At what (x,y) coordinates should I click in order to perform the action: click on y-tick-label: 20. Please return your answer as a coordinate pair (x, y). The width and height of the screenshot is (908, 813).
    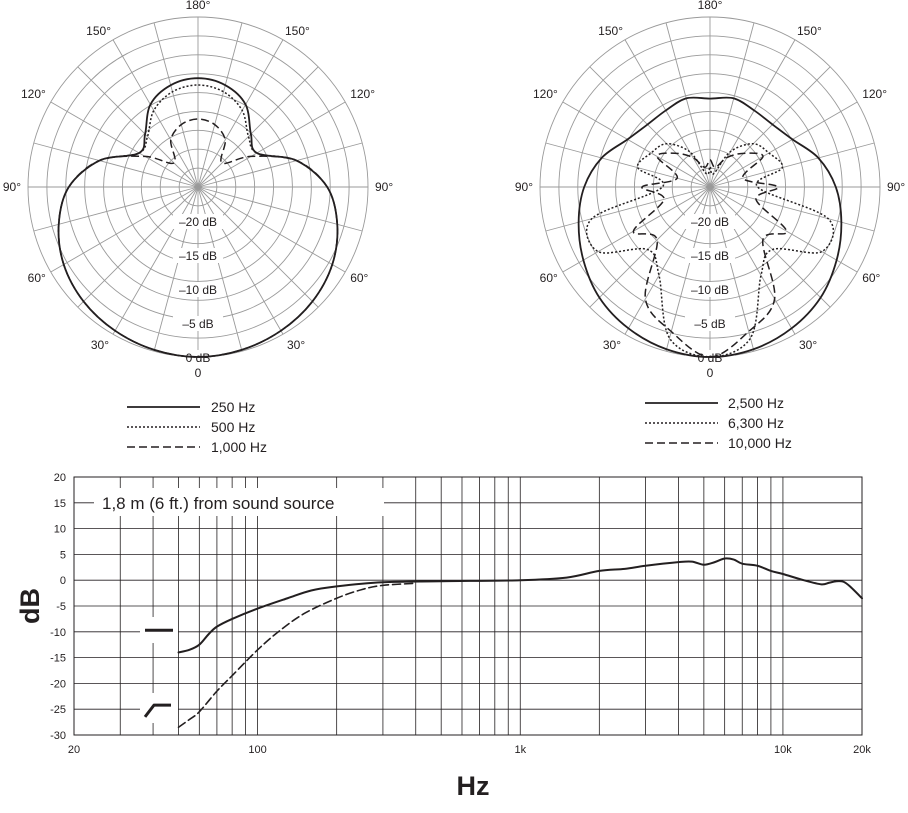
    Looking at the image, I should click on (60, 478).